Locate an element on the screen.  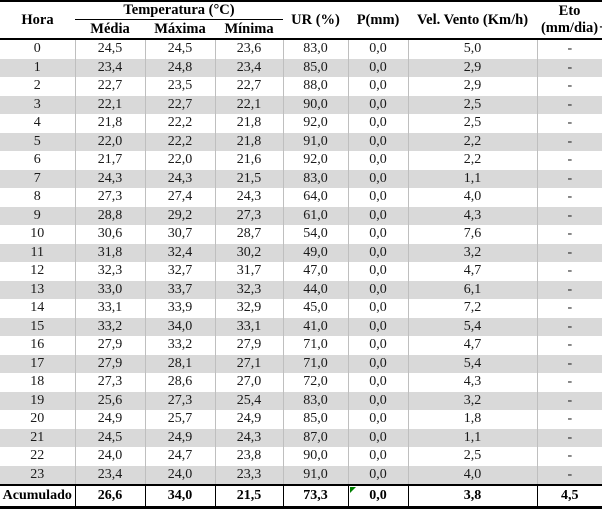
cell-hora: 20 is located at coordinates (37, 419).